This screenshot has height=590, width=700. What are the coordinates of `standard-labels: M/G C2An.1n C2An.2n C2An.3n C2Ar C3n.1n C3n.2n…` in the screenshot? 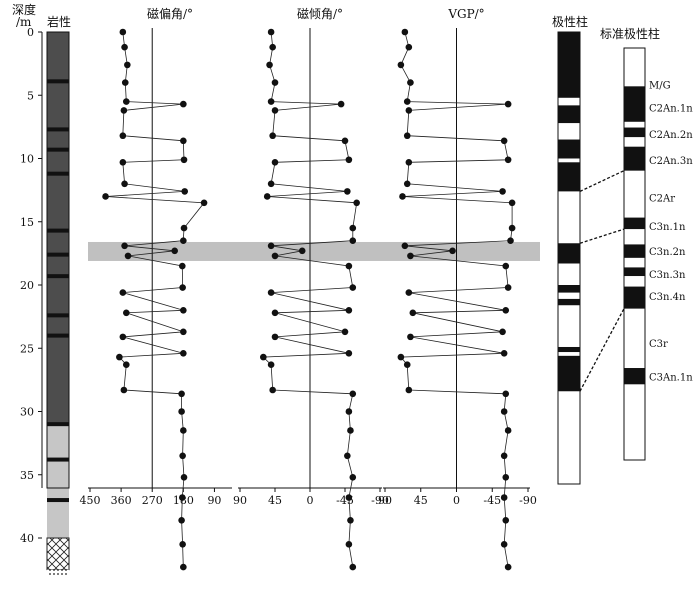 It's located at (671, 231).